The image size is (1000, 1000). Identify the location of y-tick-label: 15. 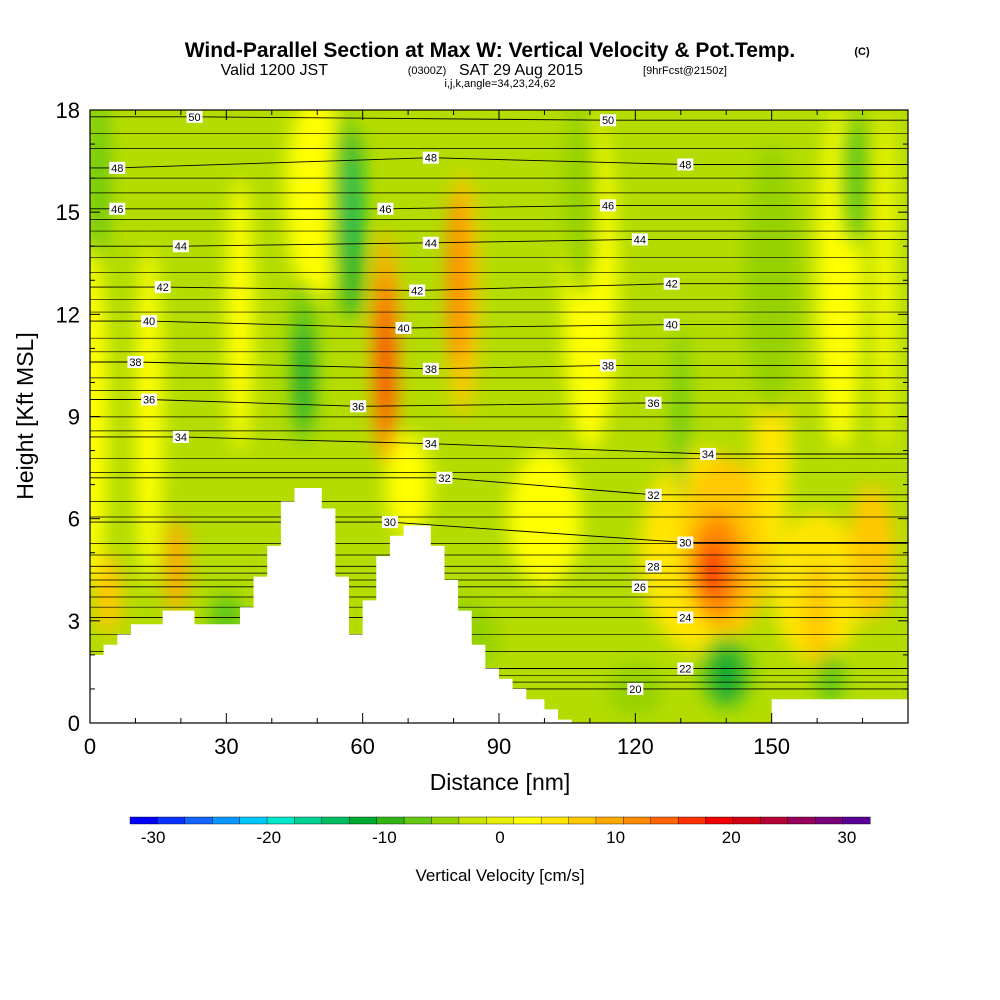
(68, 212).